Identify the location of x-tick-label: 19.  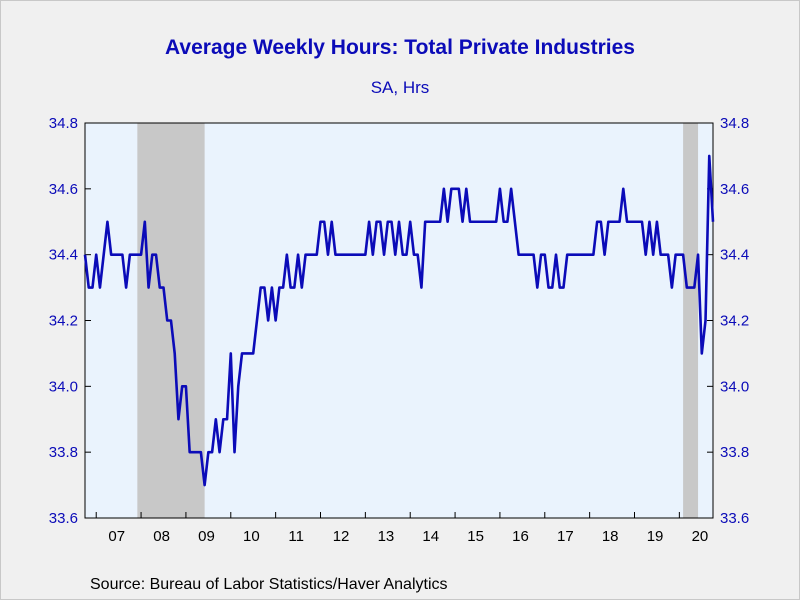
(655, 536).